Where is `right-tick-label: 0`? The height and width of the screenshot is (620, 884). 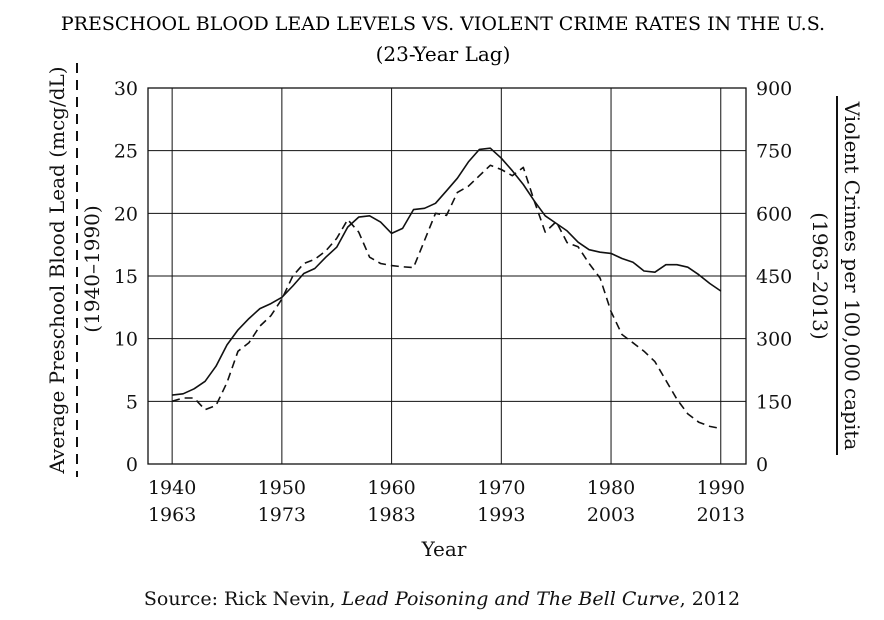 right-tick-label: 0 is located at coordinates (762, 465).